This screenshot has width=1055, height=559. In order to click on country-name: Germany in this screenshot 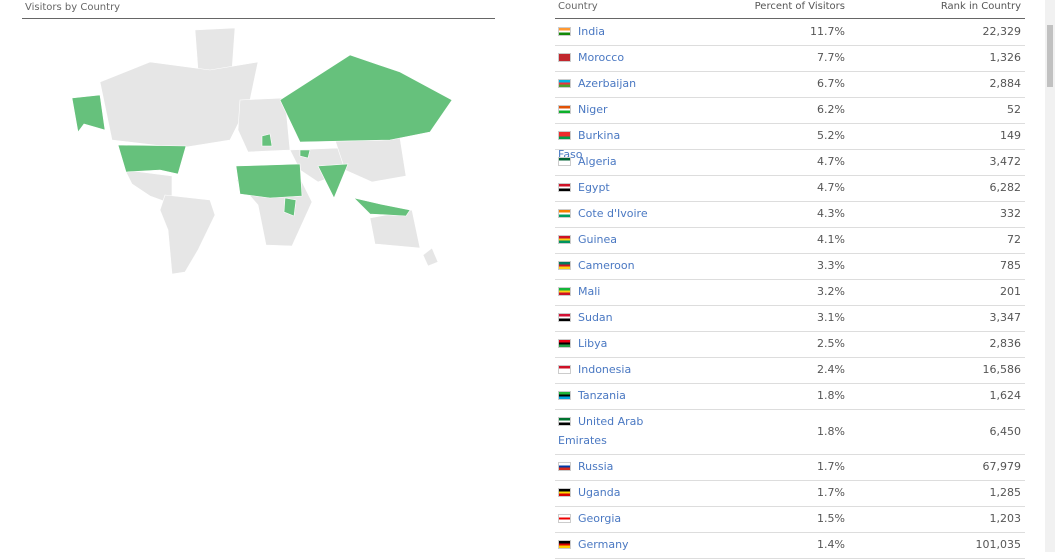, I will do `click(603, 544)`.